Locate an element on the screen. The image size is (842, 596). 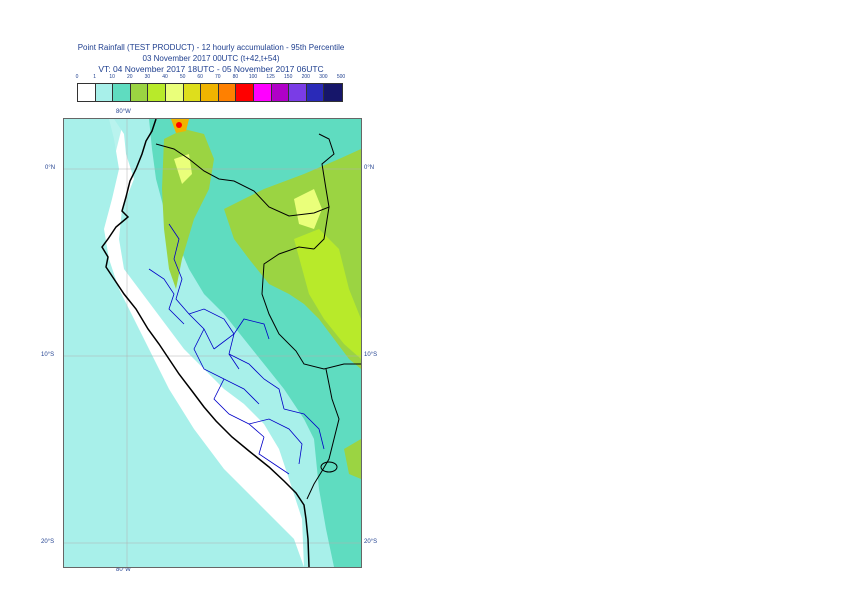
regional-boundaries is located at coordinates (236, 349).